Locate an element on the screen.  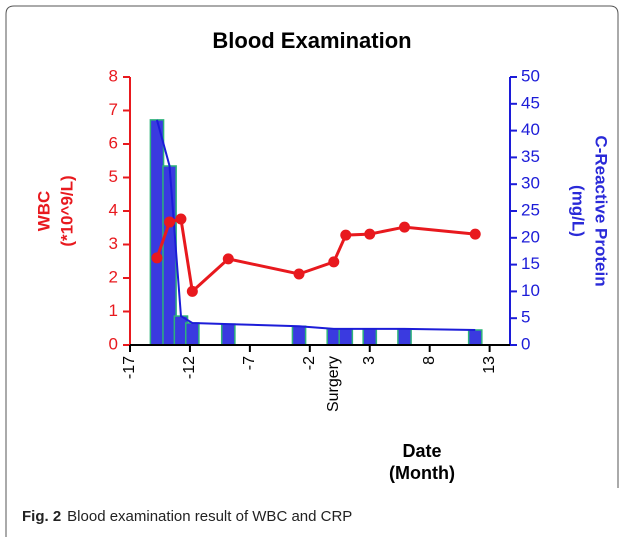
y2-axis-label: C-Reactive Protein is located at coordinates (601, 210).